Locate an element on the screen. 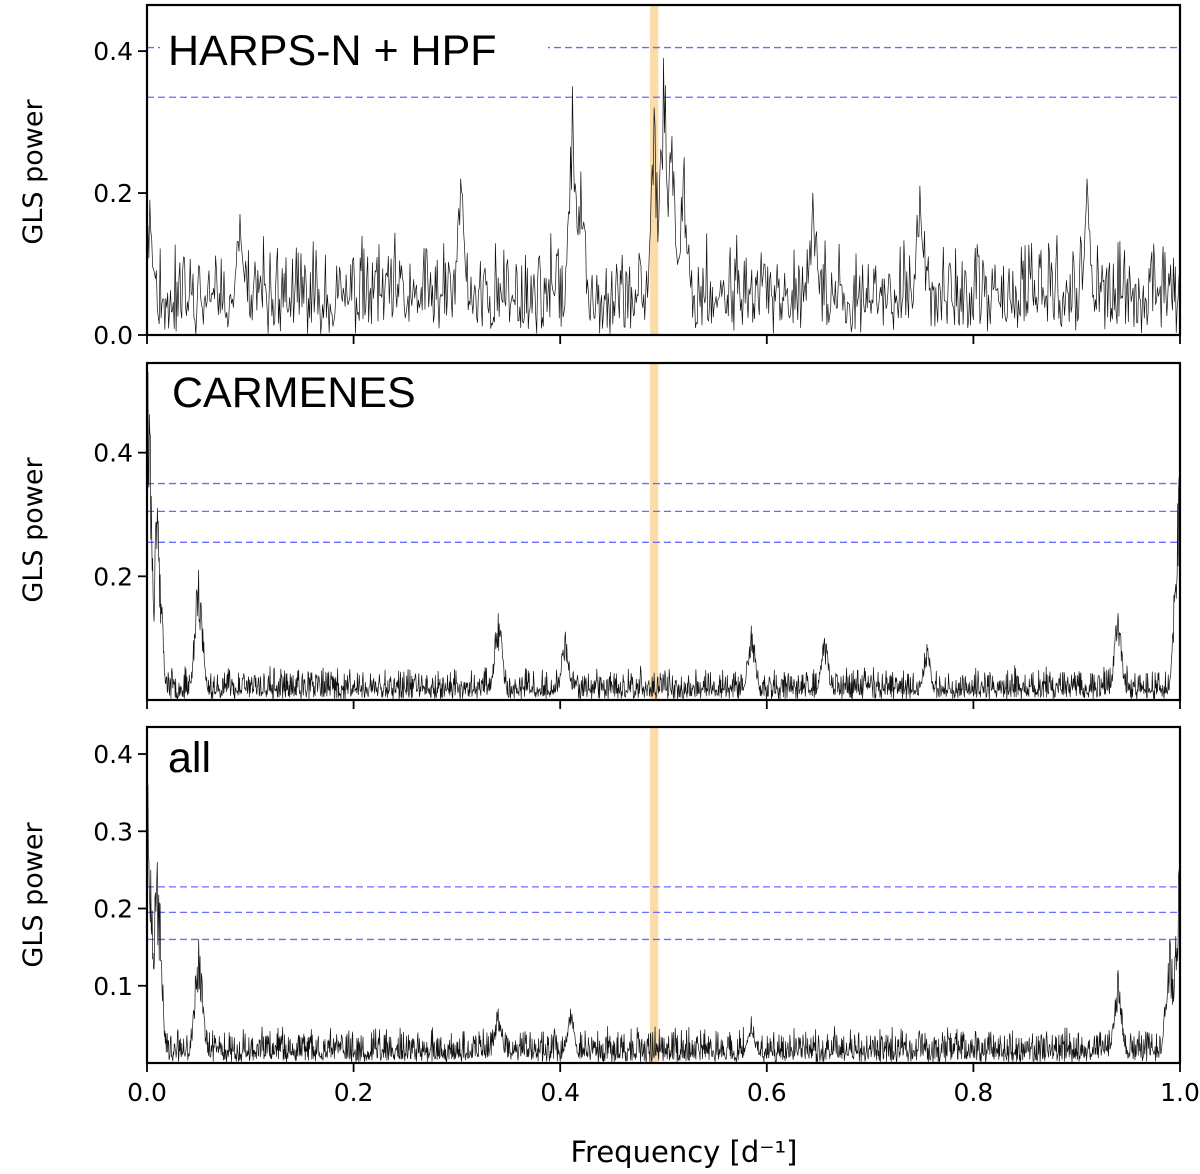  panel-title: CARMENES is located at coordinates (294, 393).